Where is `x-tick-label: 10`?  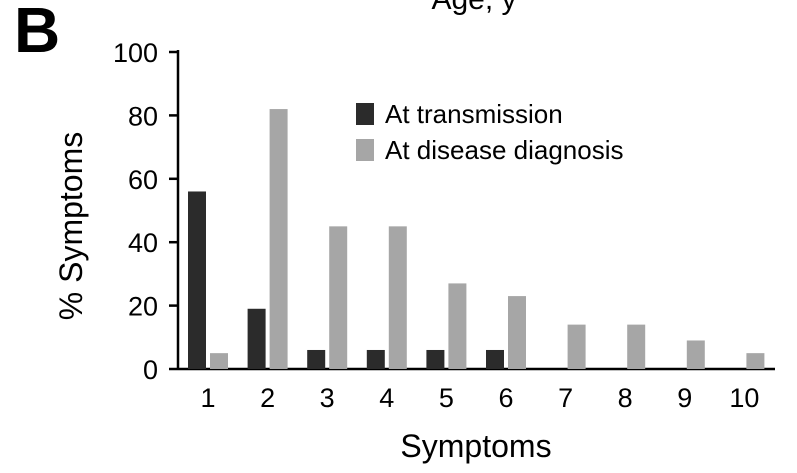 x-tick-label: 10 is located at coordinates (744, 398).